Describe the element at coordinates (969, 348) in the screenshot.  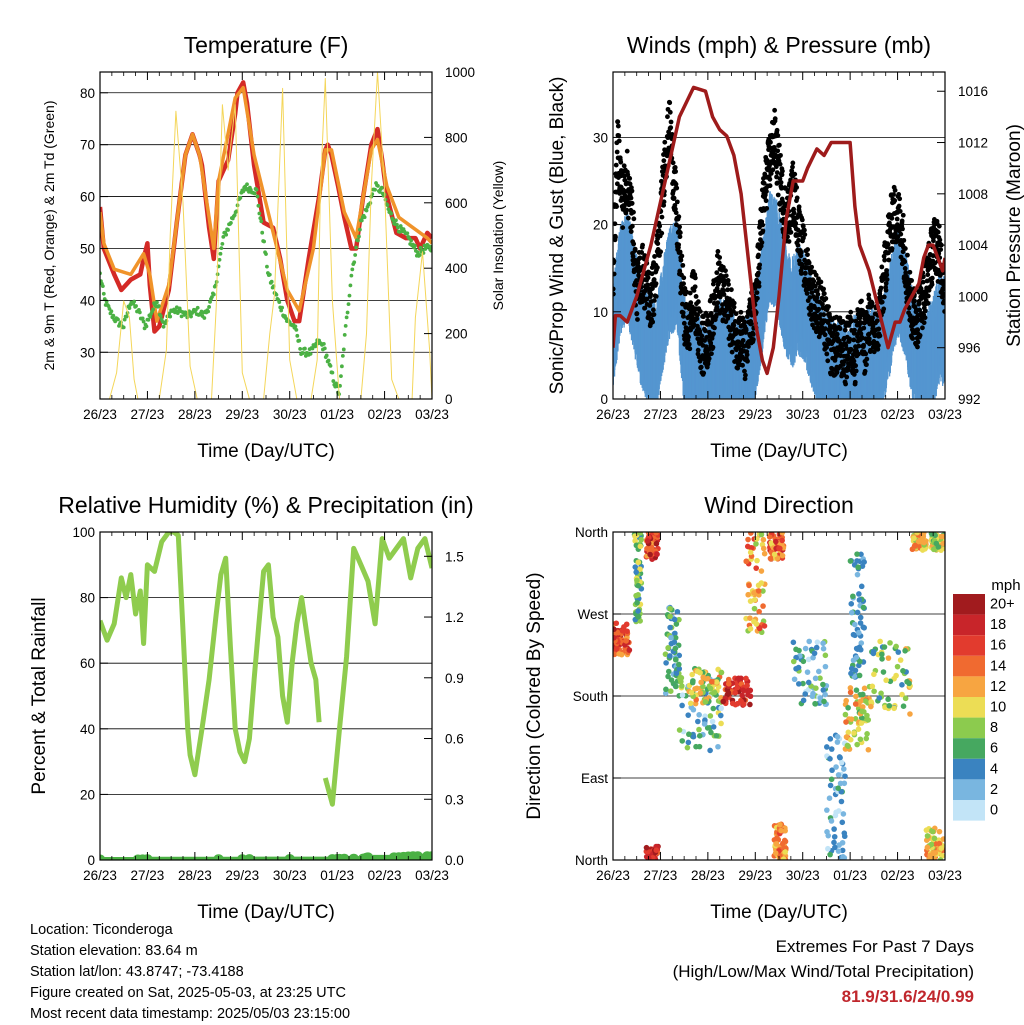
I see `winds-ytick-right-label-1: 996` at that location.